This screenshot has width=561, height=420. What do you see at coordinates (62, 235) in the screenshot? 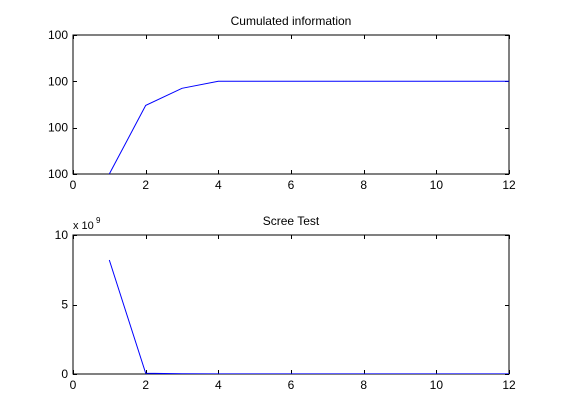
I see `y-tick-label: 10` at bounding box center [62, 235].